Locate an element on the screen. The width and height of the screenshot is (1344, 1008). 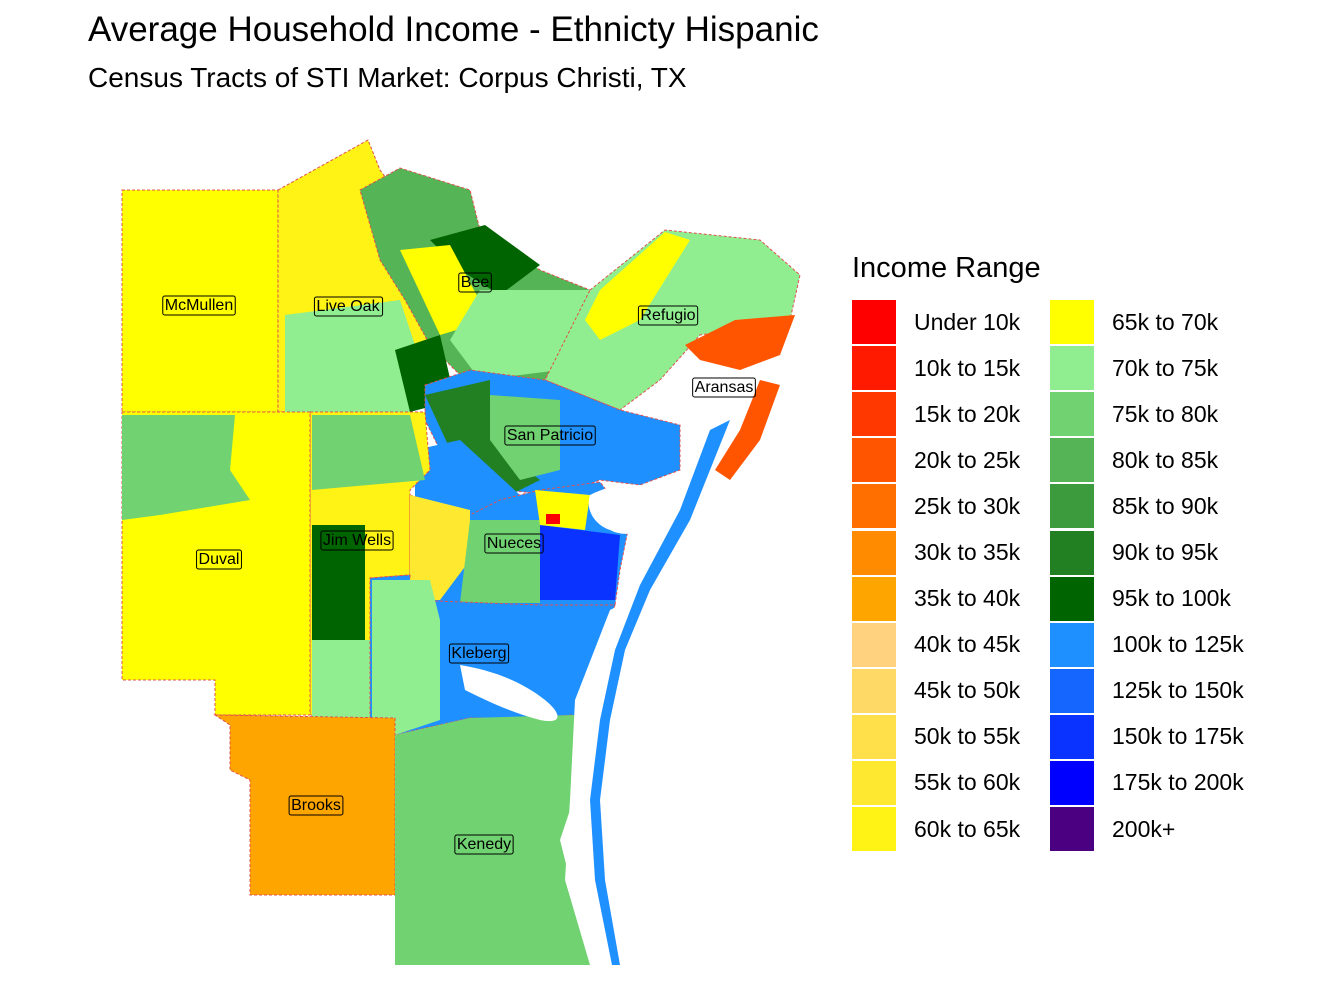
legend-label: 175k to 200k is located at coordinates (1178, 782).